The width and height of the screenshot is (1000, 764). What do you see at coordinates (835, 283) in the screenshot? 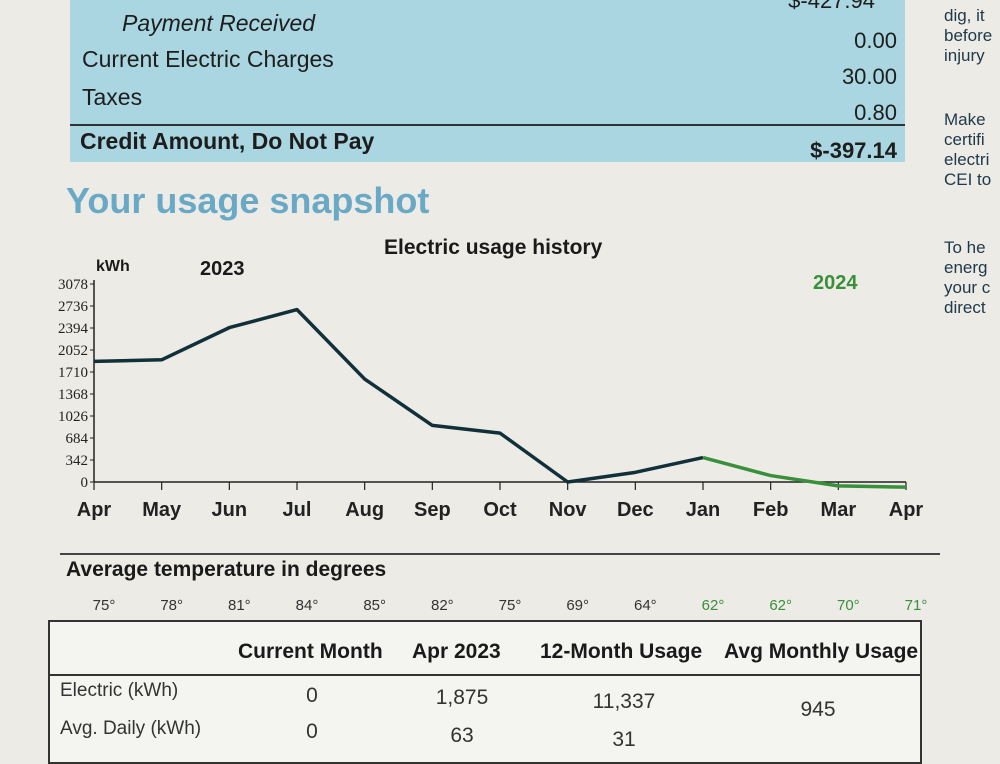
I see `chart-year-label-2024: 2024` at bounding box center [835, 283].